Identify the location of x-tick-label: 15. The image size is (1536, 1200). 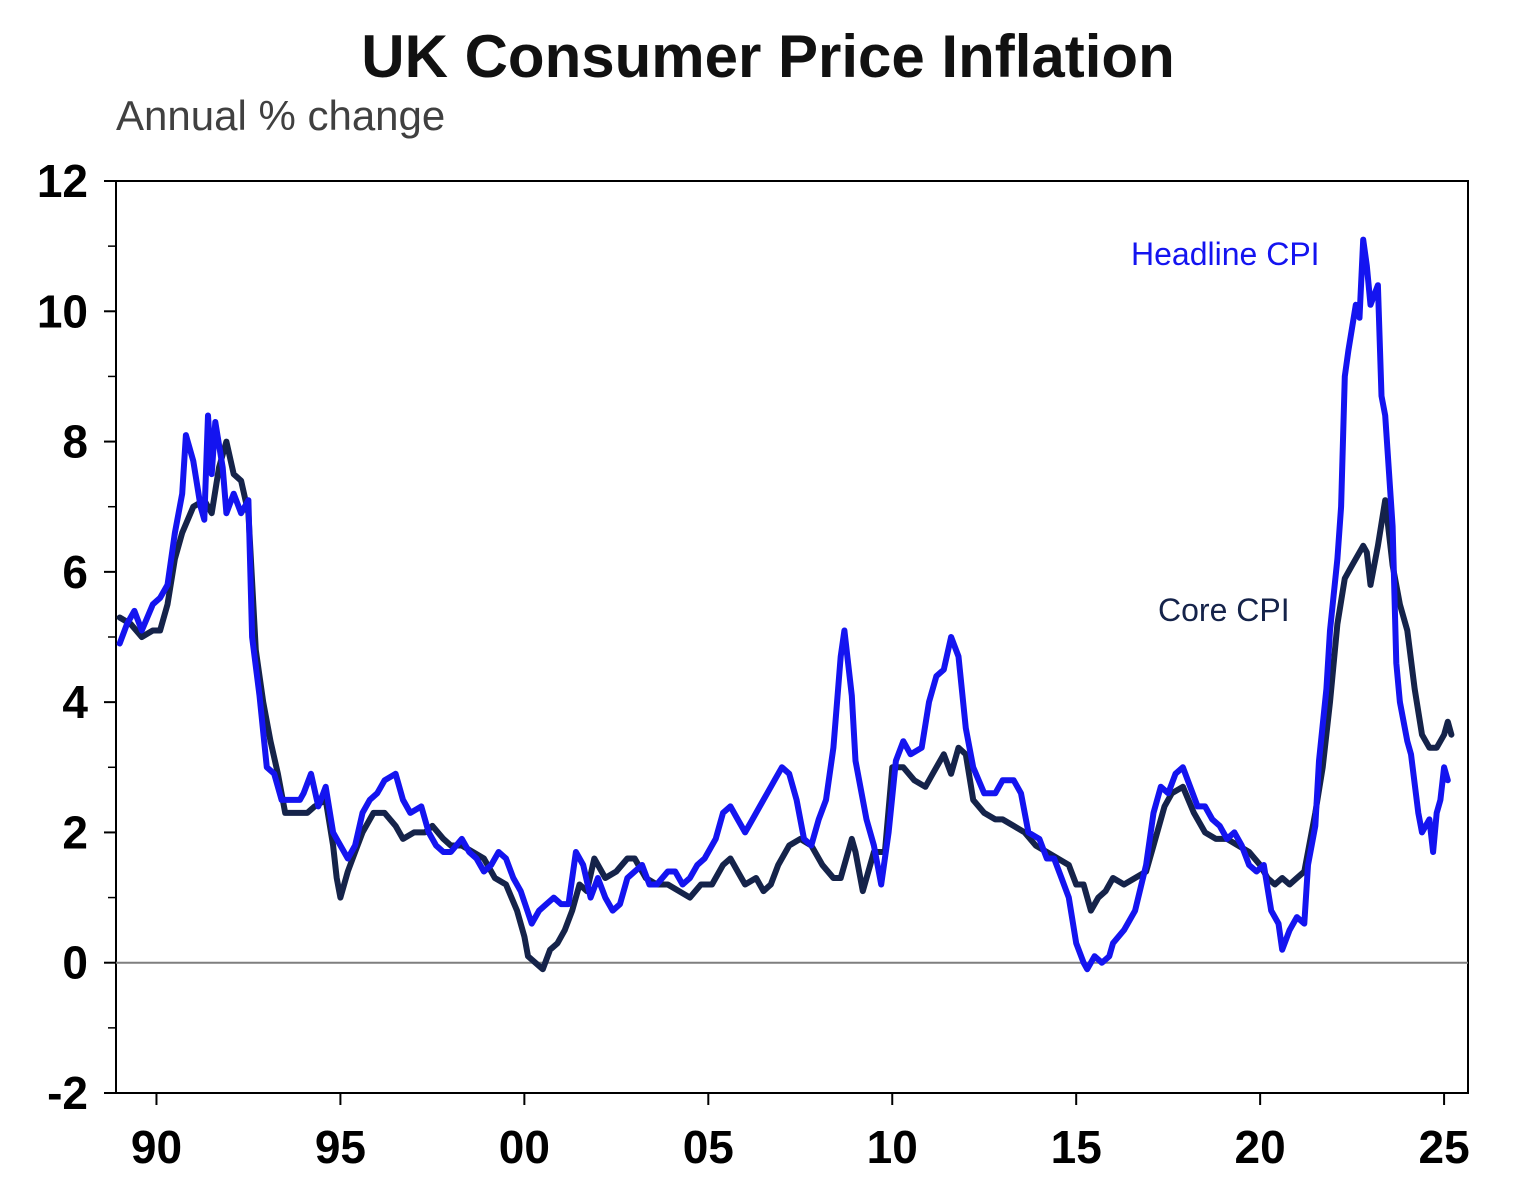
(1076, 1147).